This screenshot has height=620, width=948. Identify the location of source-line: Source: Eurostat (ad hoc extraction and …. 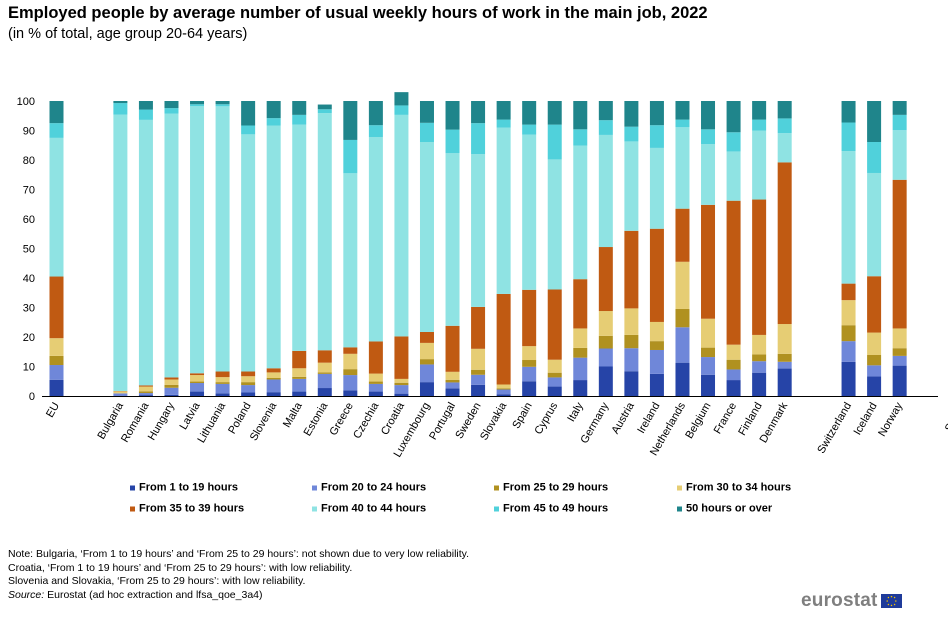
(238, 596).